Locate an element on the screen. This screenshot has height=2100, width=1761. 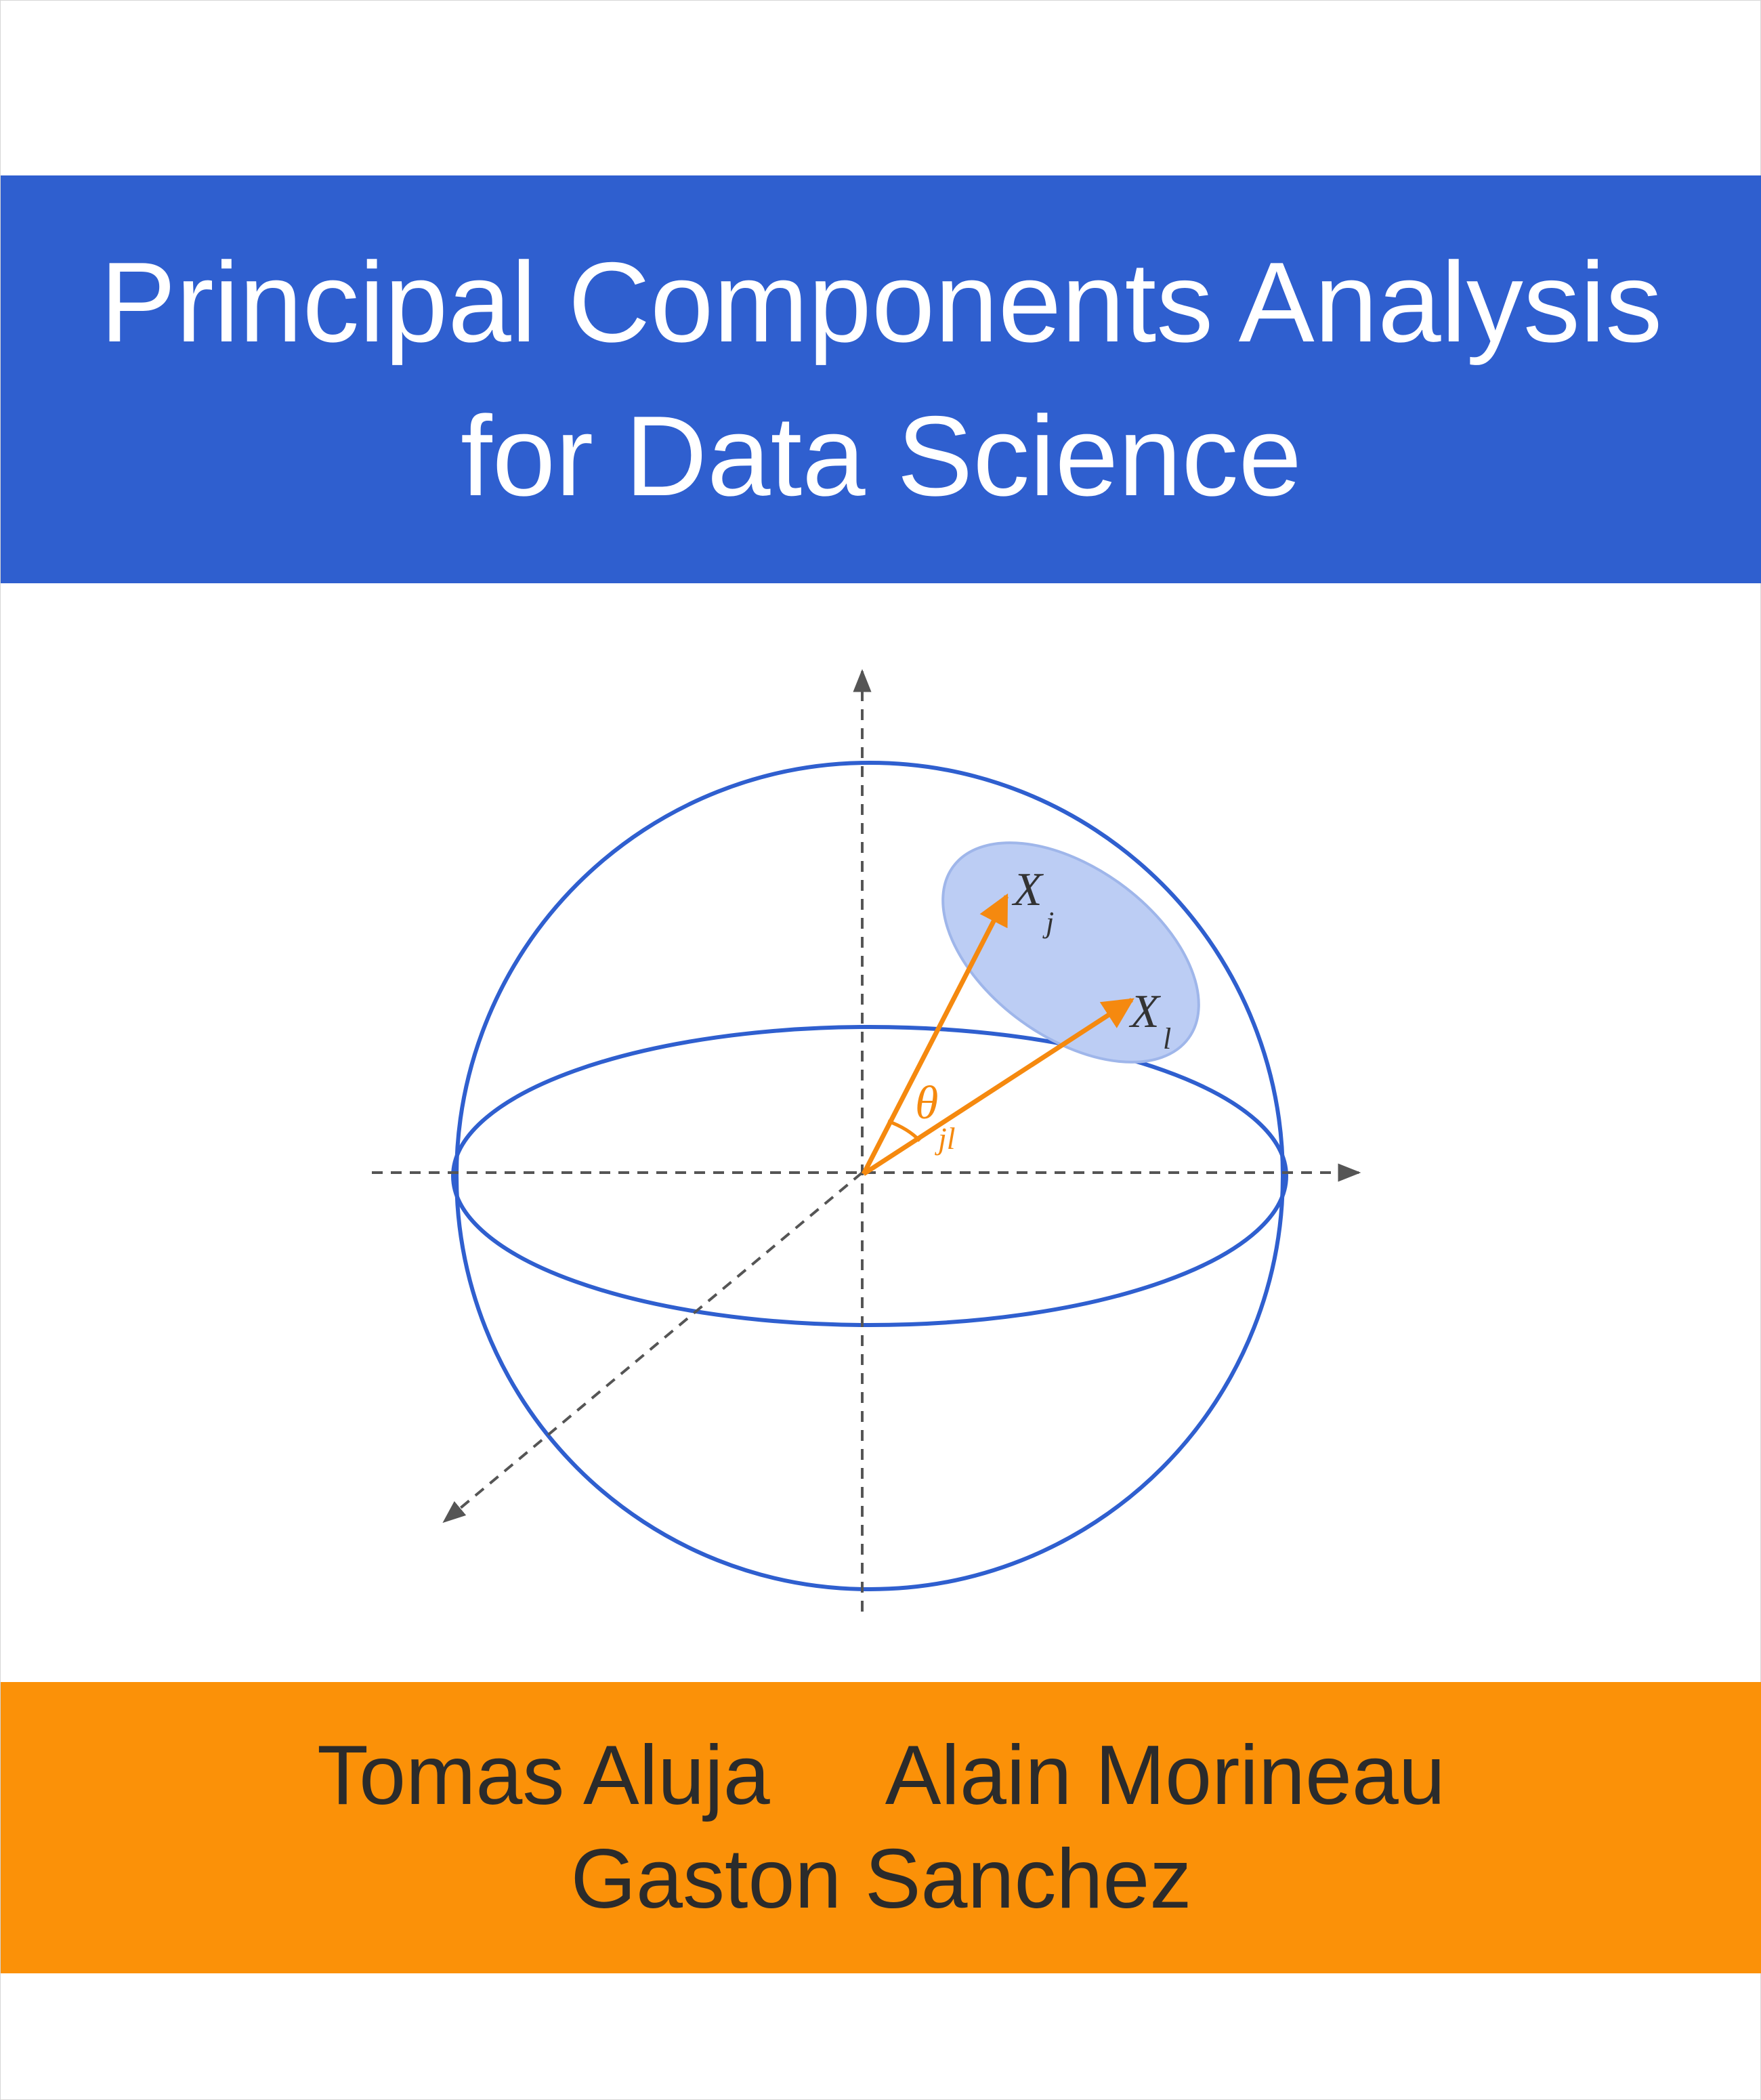
equator-ellipse is located at coordinates (869, 1176).